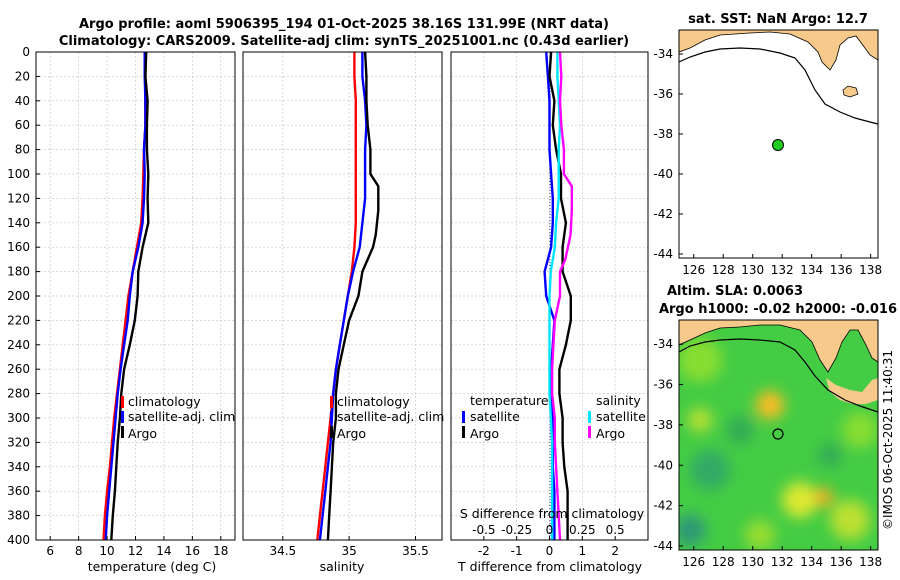 Image resolution: width=900 pixels, height=580 pixels. I want to click on s-tick-label: -0.5, so click(483, 530).